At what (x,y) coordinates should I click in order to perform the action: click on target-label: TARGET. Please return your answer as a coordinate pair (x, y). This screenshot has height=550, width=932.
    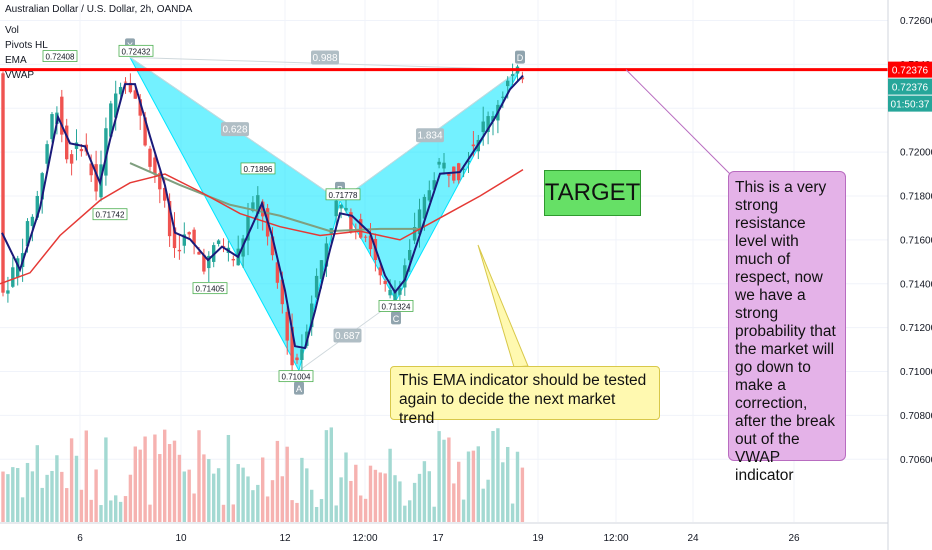
    Looking at the image, I should click on (592, 193).